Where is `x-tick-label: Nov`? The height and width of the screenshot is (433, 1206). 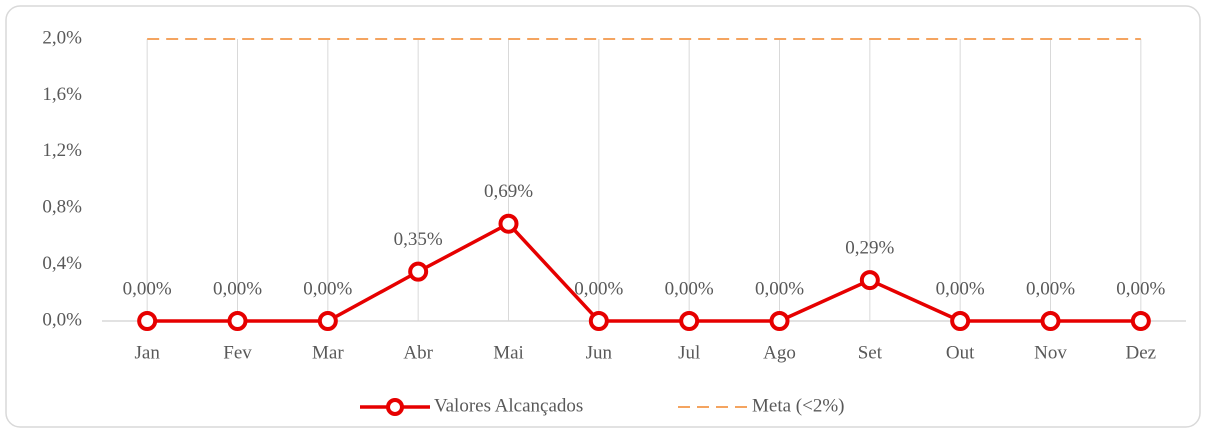 x-tick-label: Nov is located at coordinates (1050, 352).